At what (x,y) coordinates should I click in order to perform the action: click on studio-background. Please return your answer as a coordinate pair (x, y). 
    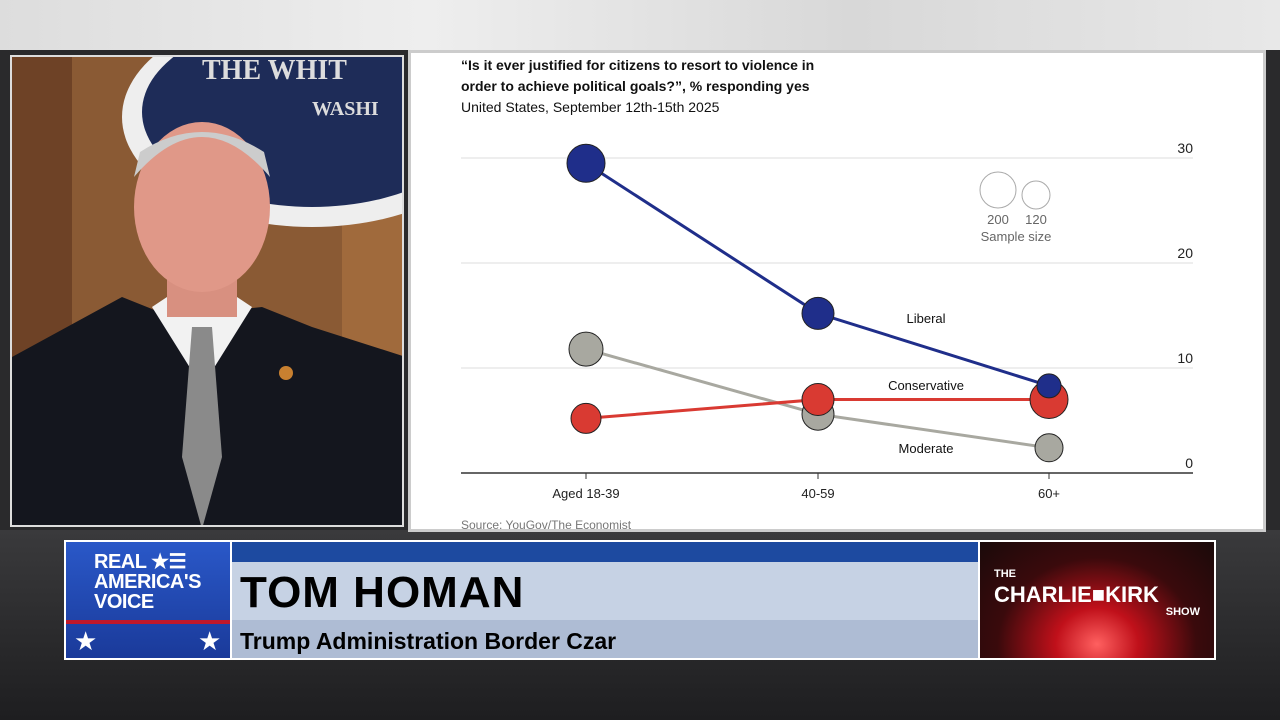
    Looking at the image, I should click on (640, 25).